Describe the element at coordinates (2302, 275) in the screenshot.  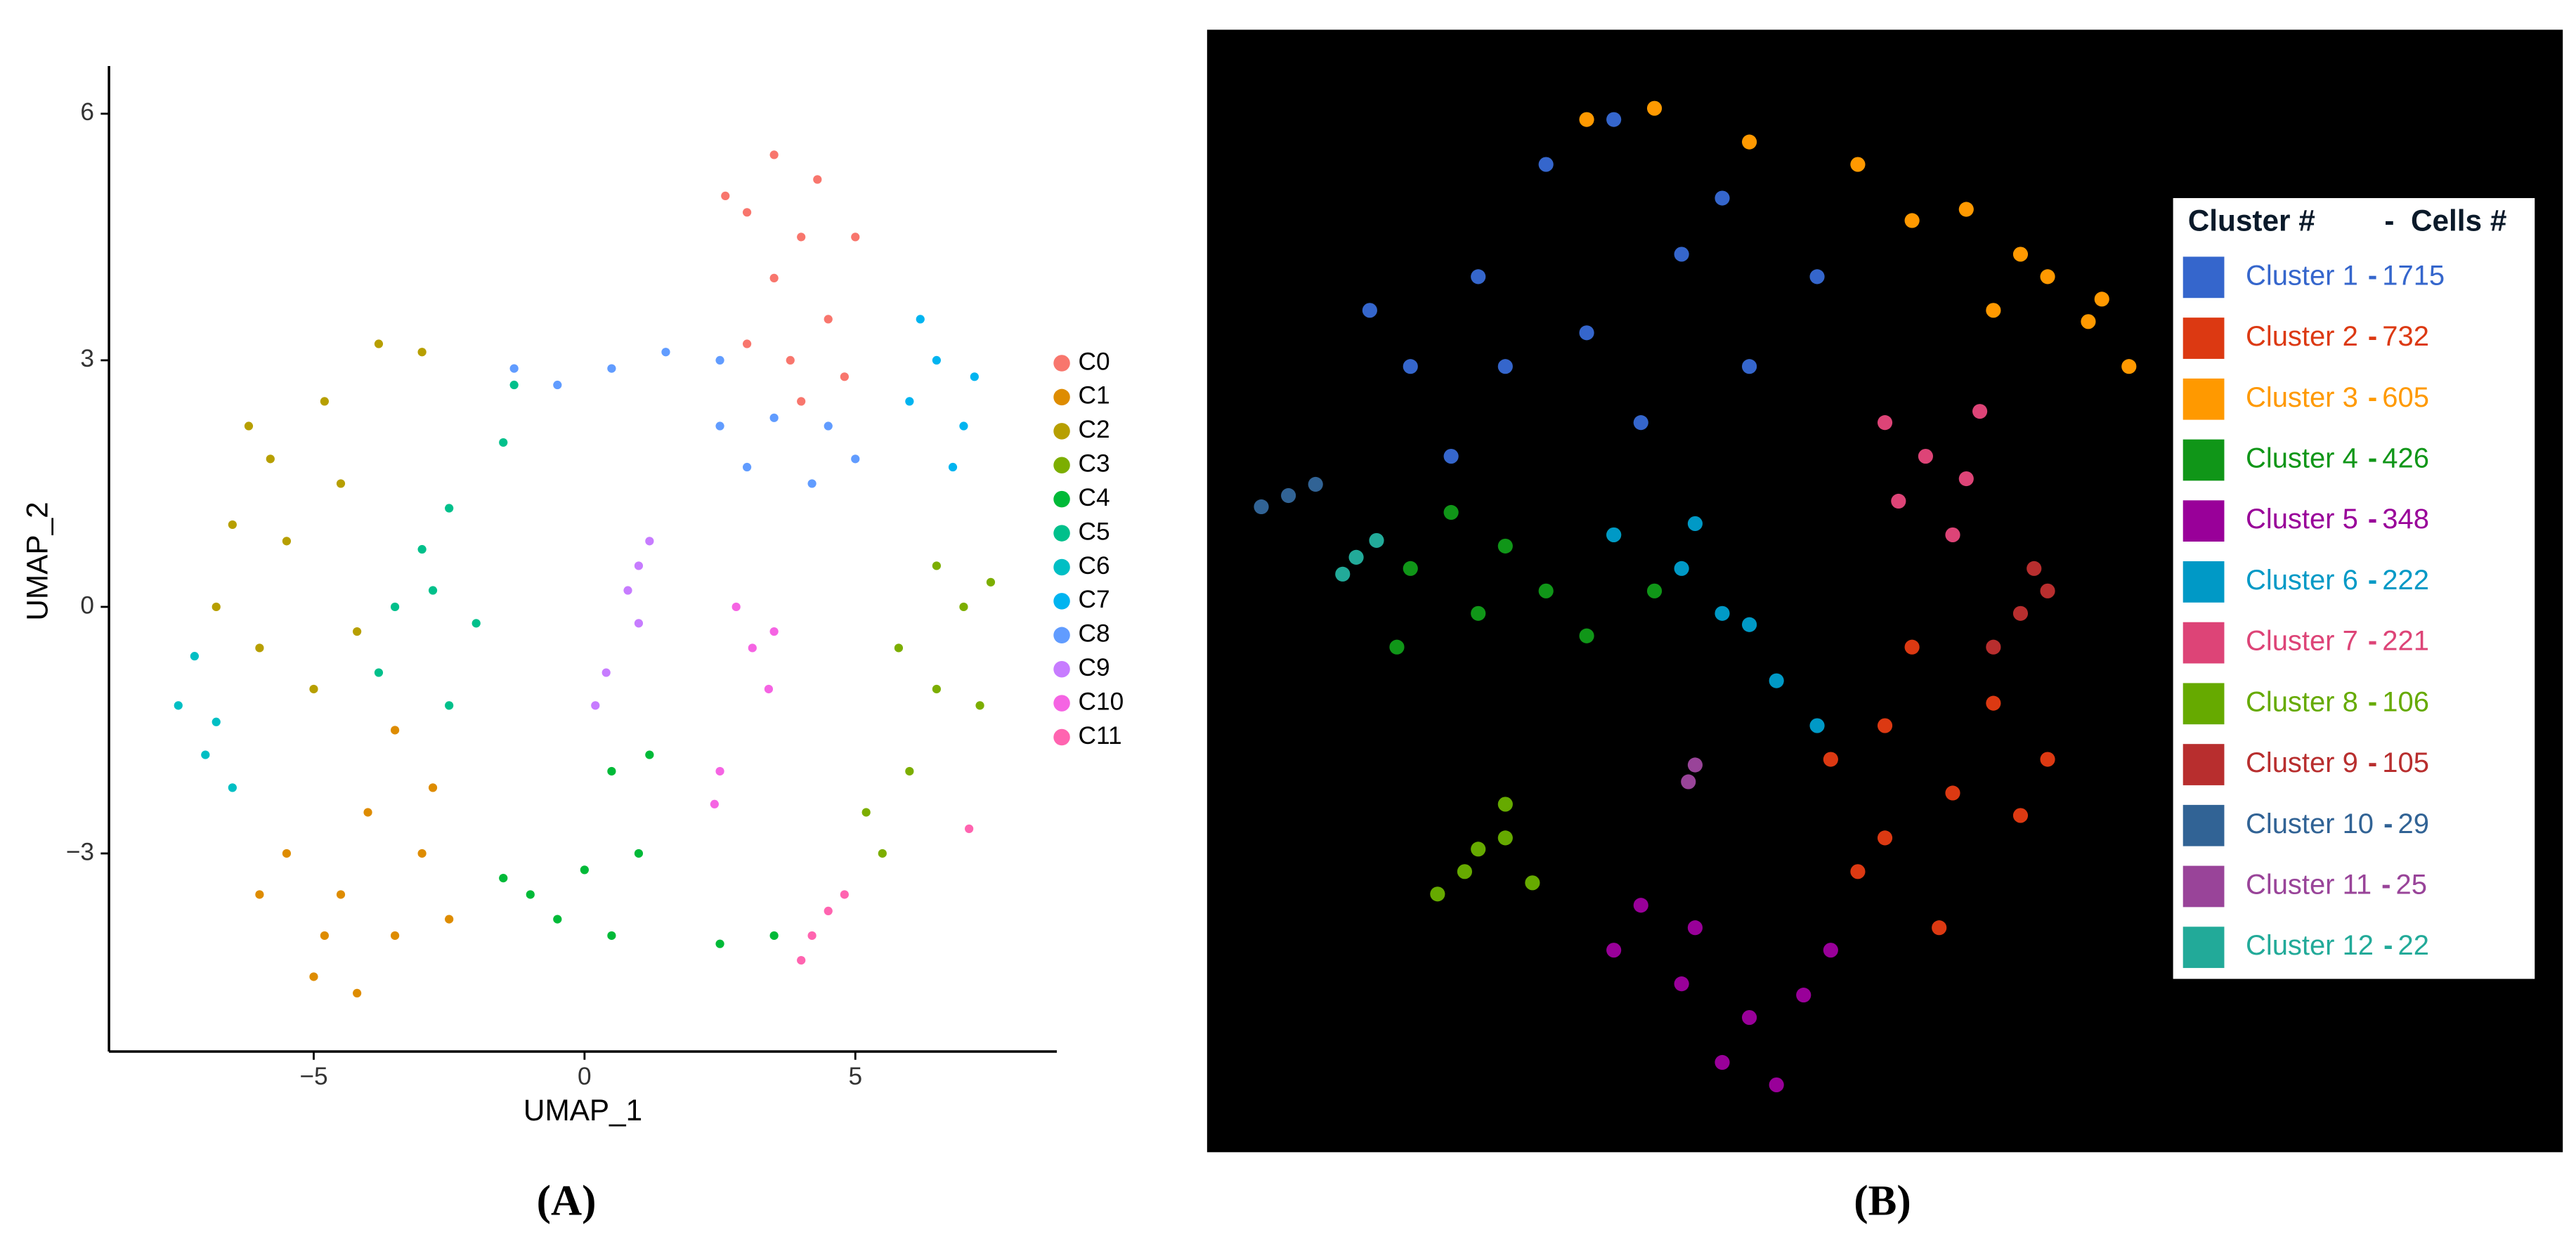
I see `legend-label: Cluster 1` at that location.